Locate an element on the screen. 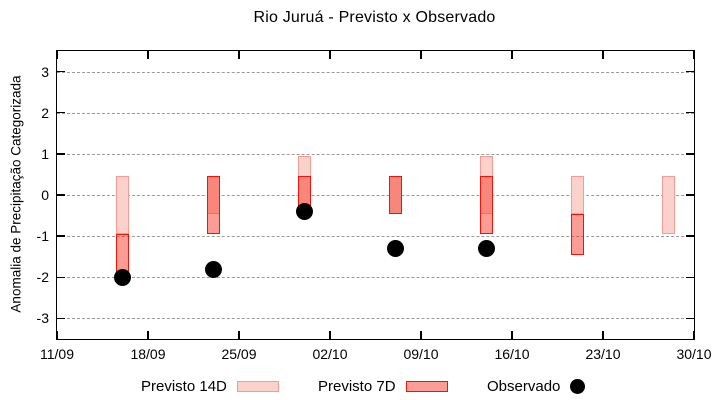  x-tick-label: 18/09 is located at coordinates (148, 354).